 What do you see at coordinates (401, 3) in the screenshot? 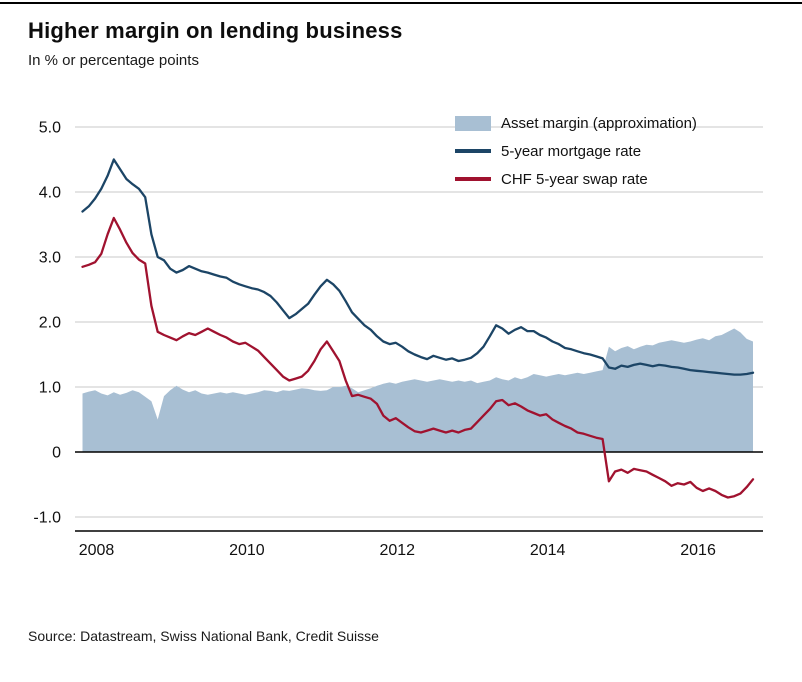
I see `top-rule` at bounding box center [401, 3].